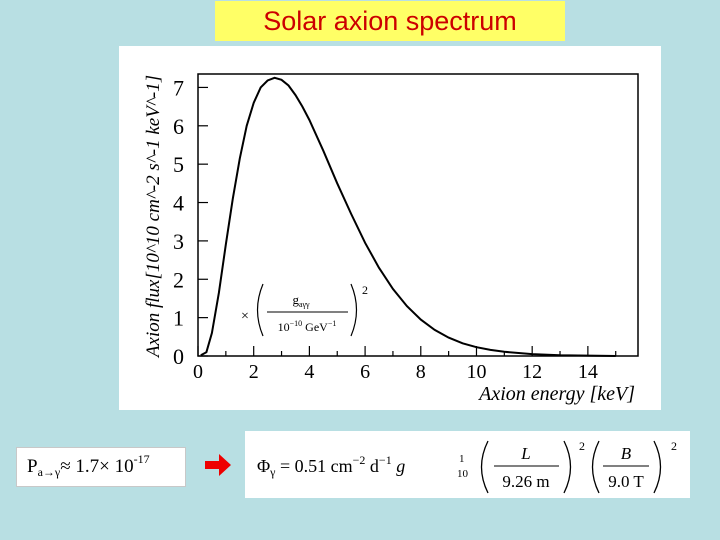 The width and height of the screenshot is (720, 540). What do you see at coordinates (354, 310) in the screenshot?
I see `annotation-right-paren` at bounding box center [354, 310].